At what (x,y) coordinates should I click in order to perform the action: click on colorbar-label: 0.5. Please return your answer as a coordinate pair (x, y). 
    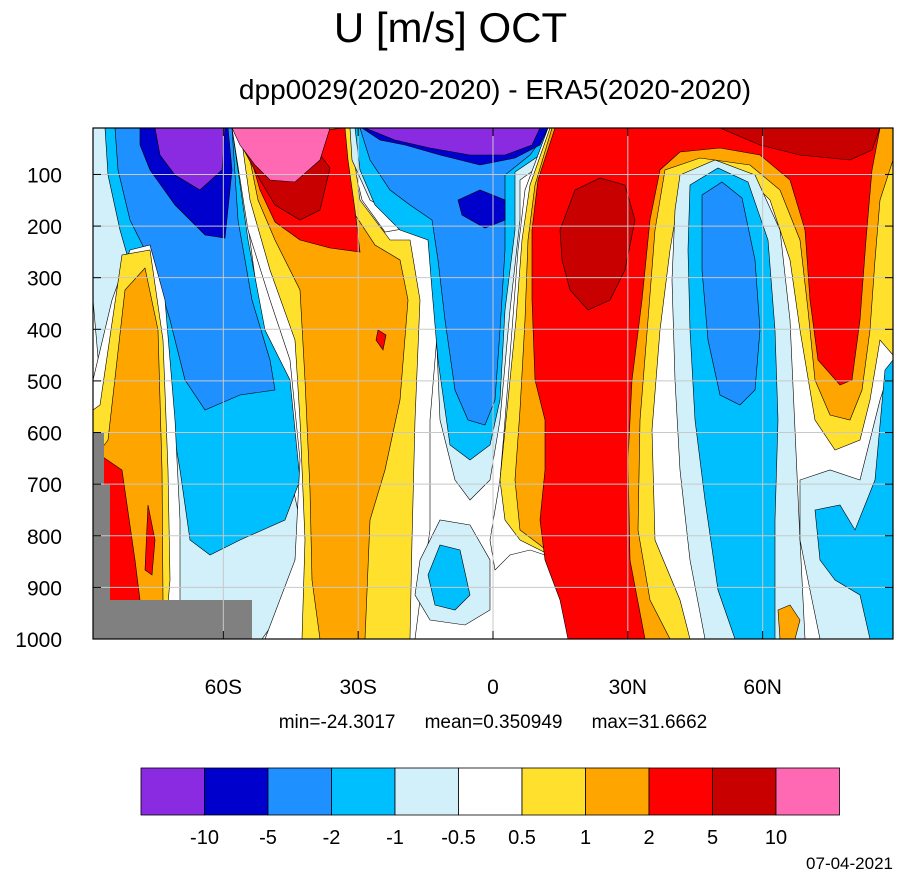
    Looking at the image, I should click on (522, 838).